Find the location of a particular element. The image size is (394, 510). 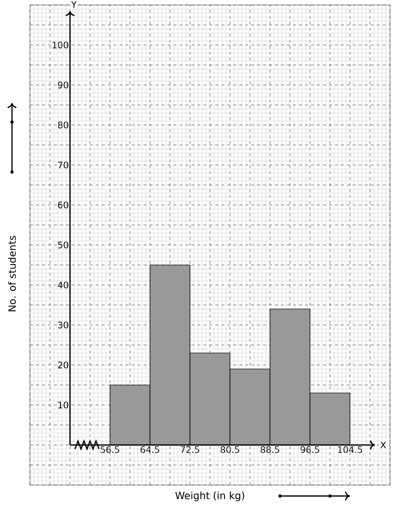

x-axis-title: Weight (in kg) is located at coordinates (209, 497).